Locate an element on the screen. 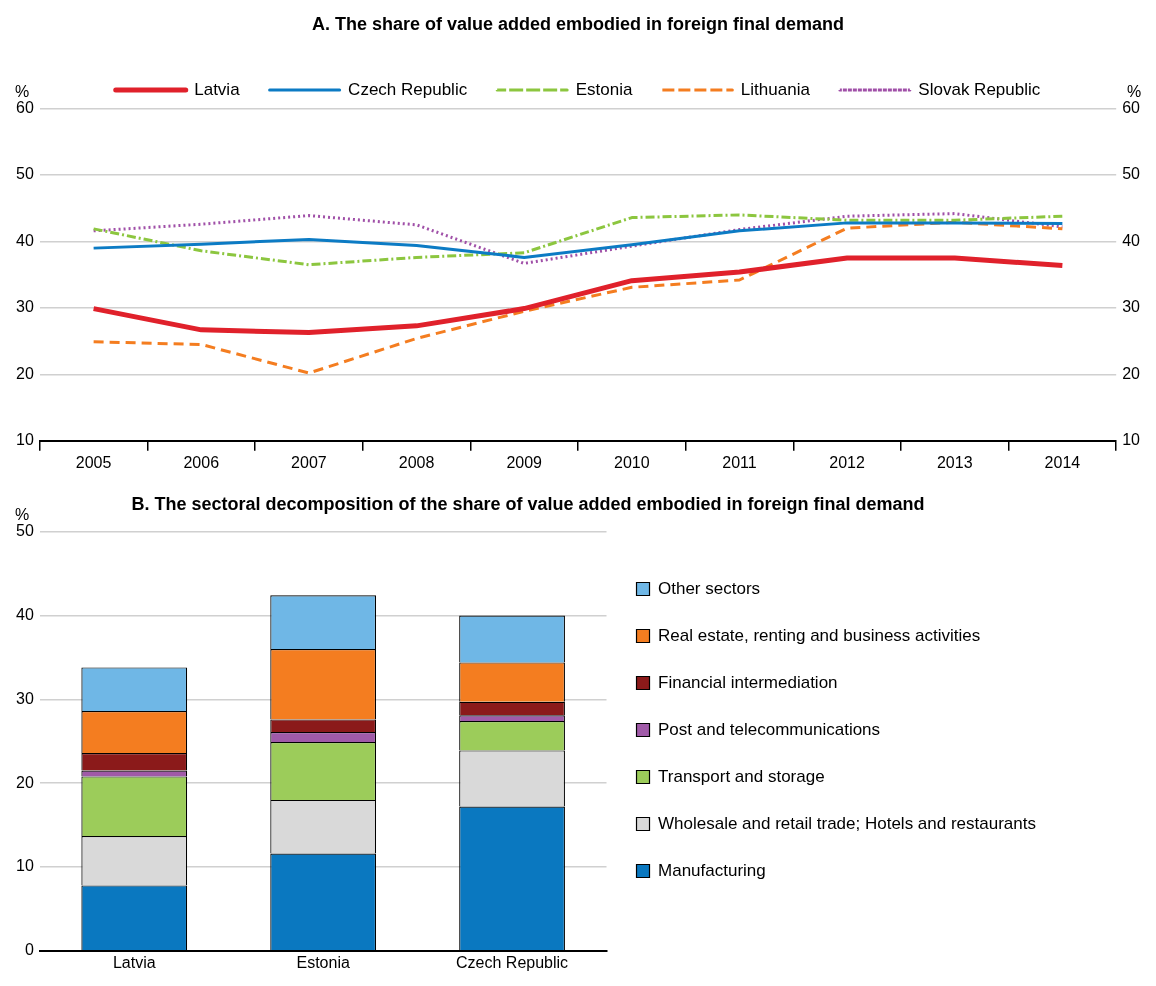 This screenshot has height=986, width=1156. legend-label: Czech Republic is located at coordinates (408, 89).